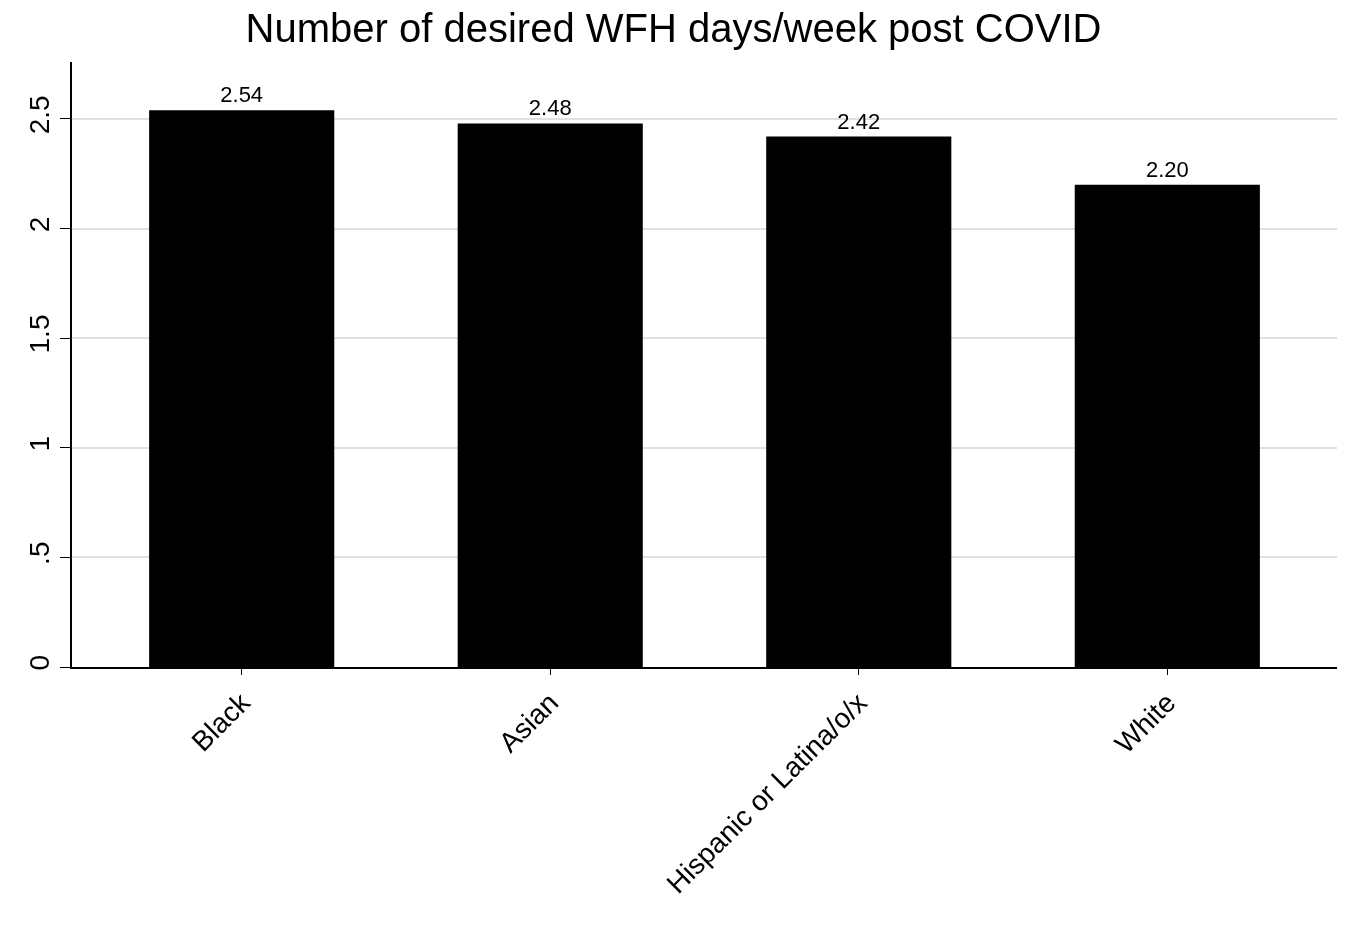  I want to click on data-label: 2.20, so click(1167, 169).